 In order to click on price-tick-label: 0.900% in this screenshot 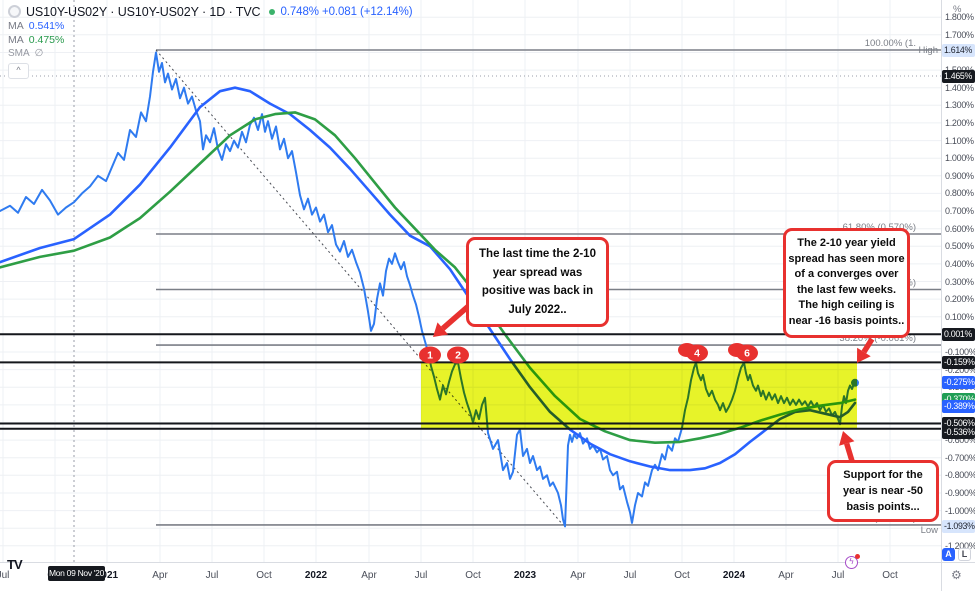, I will do `click(959, 176)`.